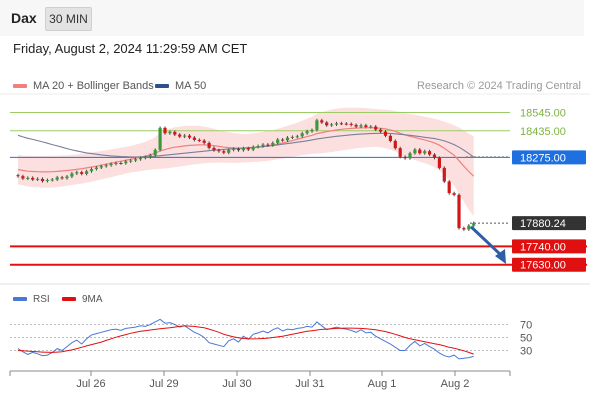  What do you see at coordinates (526, 326) in the screenshot?
I see `rsi-tick-70: 70` at bounding box center [526, 326].